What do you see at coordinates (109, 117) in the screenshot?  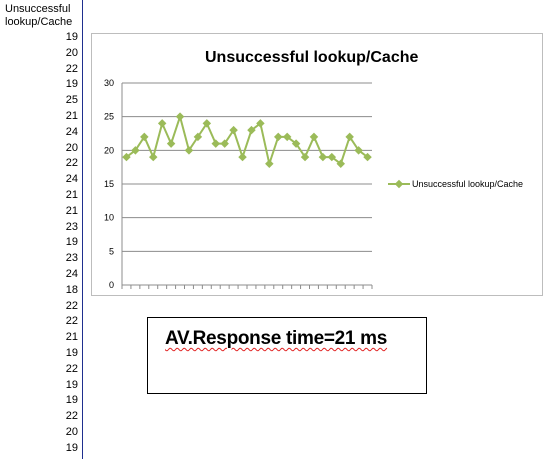 I see `y-tick-label: 25` at bounding box center [109, 117].